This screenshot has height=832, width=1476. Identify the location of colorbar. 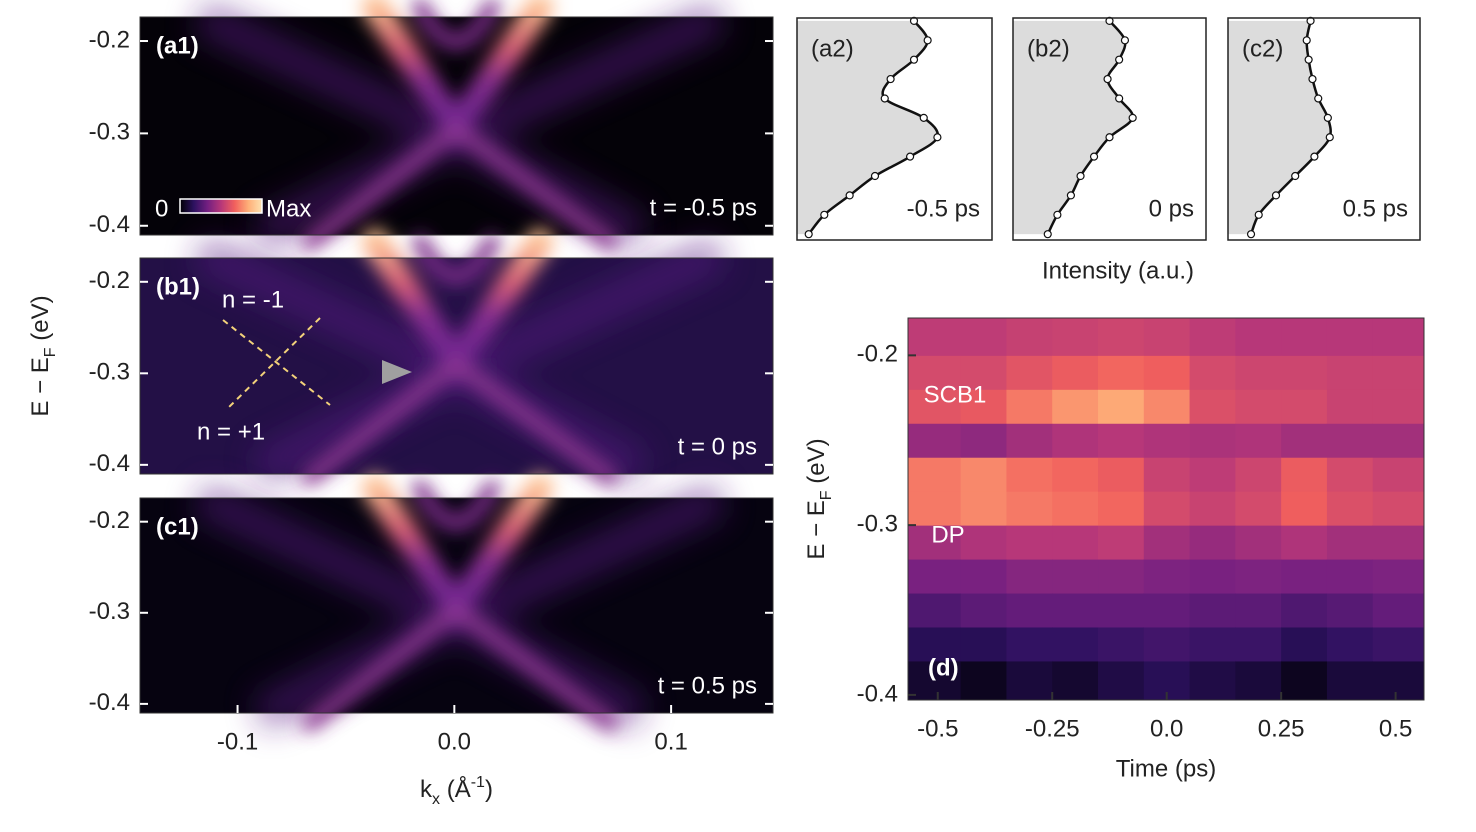
(221, 206).